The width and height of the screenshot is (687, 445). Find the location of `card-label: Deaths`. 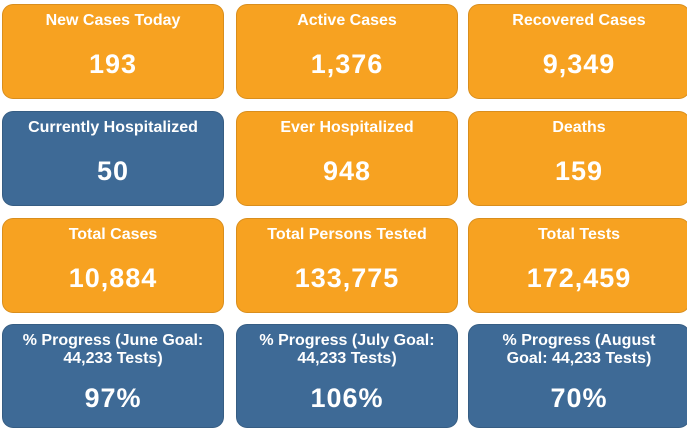

card-label: Deaths is located at coordinates (579, 127).